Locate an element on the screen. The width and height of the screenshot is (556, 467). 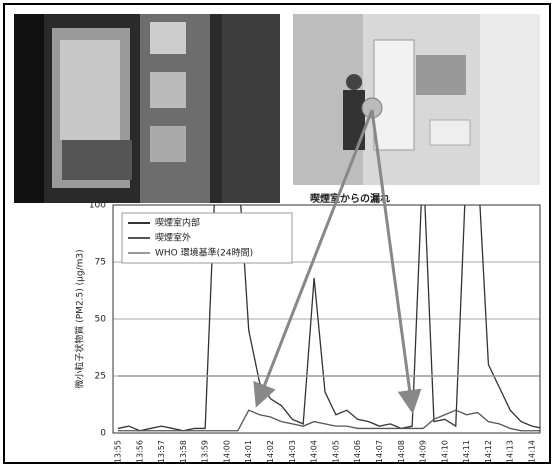
x-tick-label: 13:59 is located at coordinates (205, 451).